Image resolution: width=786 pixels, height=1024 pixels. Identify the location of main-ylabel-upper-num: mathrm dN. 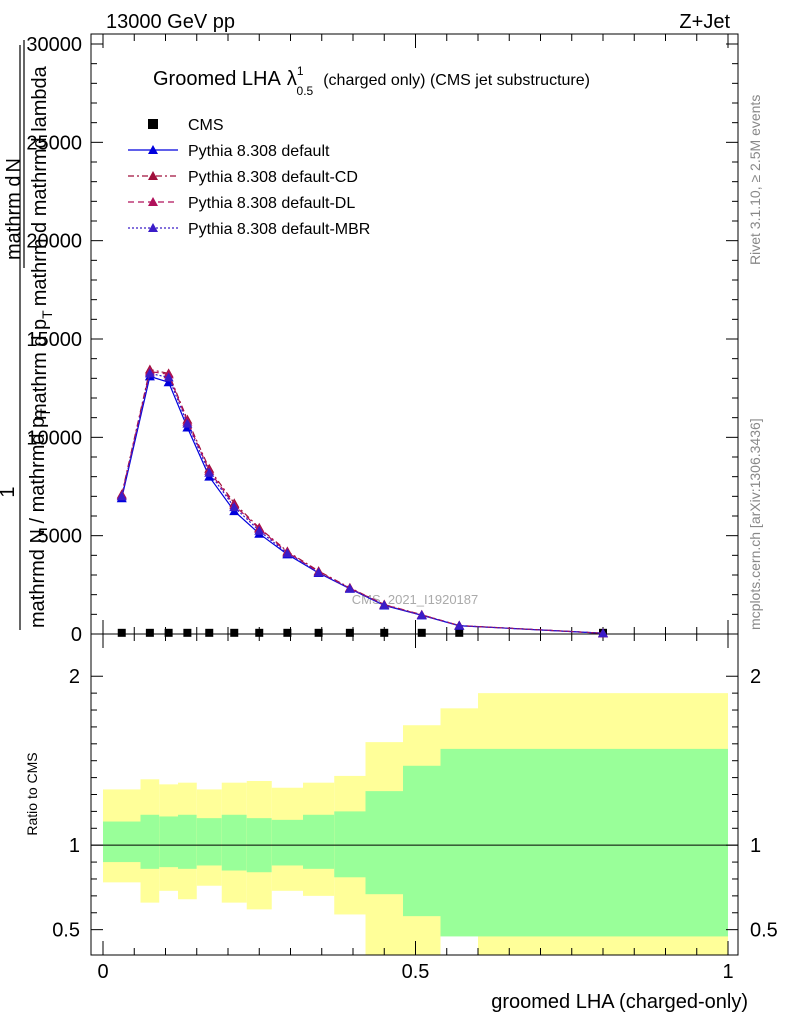
(14, 209).